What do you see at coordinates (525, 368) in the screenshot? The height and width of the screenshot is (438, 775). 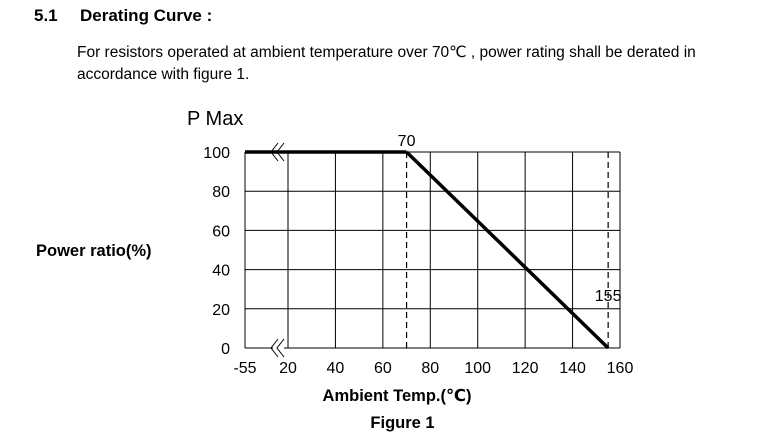 I see `x-tick-label-120: 120` at bounding box center [525, 368].